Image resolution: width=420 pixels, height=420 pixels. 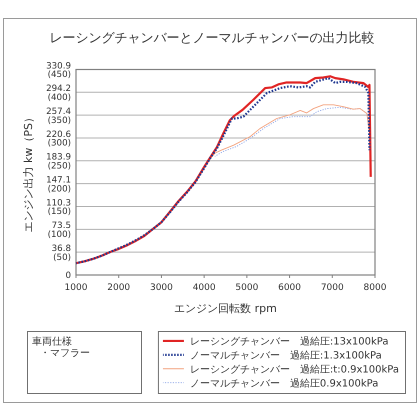 I want to click on y2-tick-label: (150), so click(x=59, y=212).